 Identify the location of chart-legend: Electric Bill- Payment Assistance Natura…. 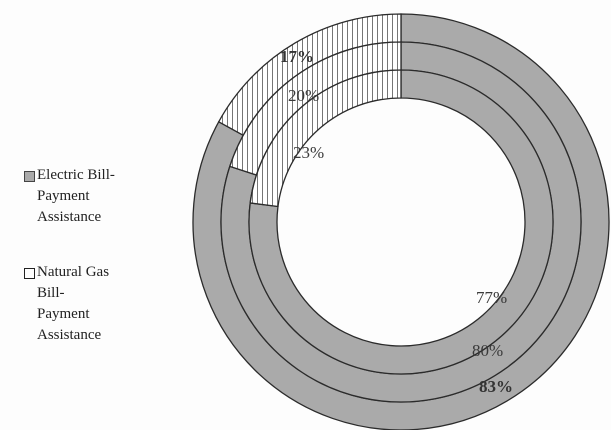
(99, 255).